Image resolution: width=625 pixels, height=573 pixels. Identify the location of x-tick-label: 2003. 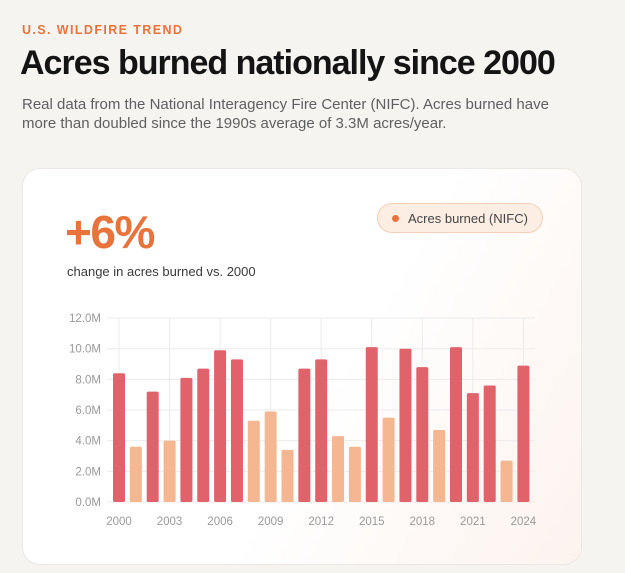
(170, 522).